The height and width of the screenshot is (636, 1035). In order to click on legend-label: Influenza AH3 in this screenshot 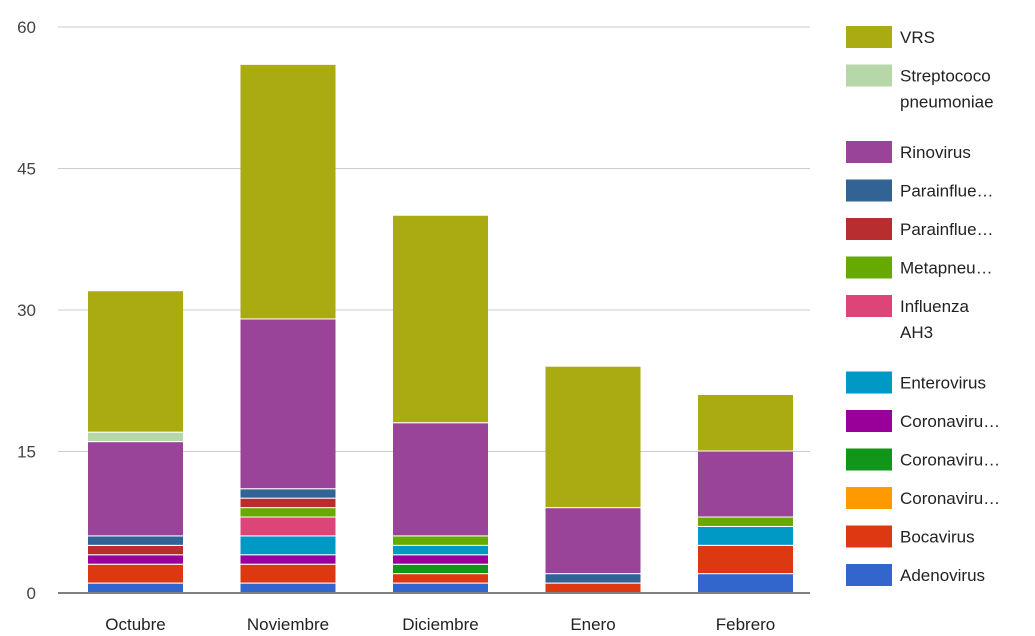, I will do `click(935, 319)`.